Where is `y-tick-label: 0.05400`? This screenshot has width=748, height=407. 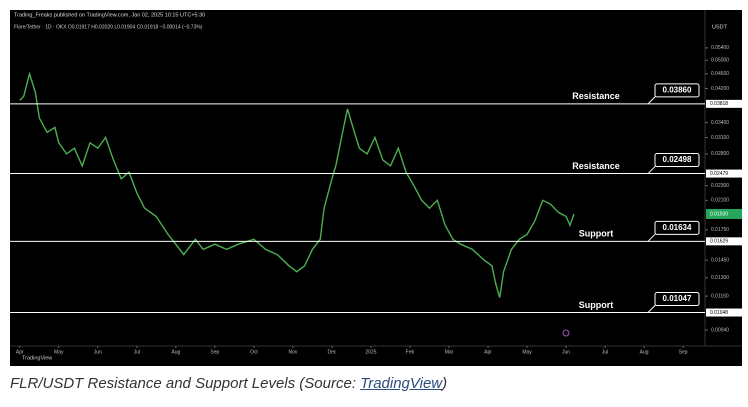 y-tick-label: 0.05400 is located at coordinates (720, 48).